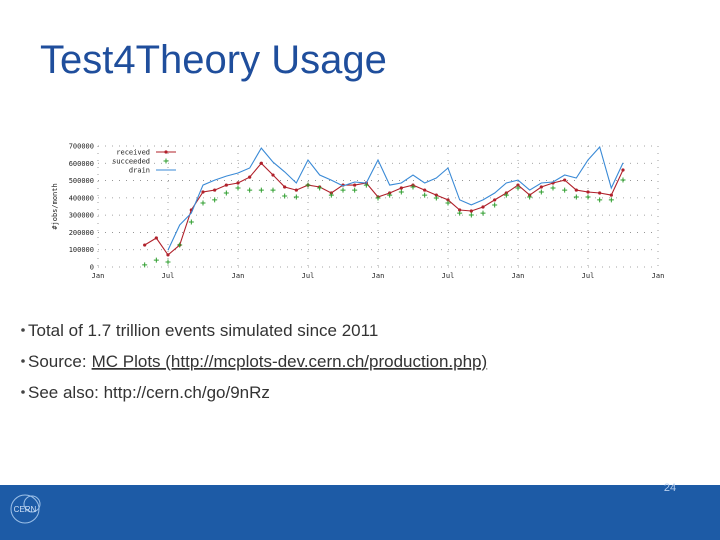 This screenshot has height=540, width=720. What do you see at coordinates (57, 361) in the screenshot?
I see `bullet-label: Source:` at bounding box center [57, 361].